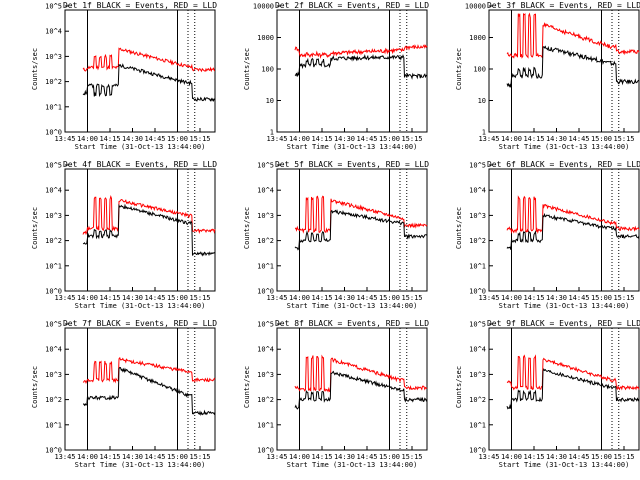 The width and height of the screenshot is (640, 480). What do you see at coordinates (53, 350) in the screenshot?
I see `y-tick-label: 10^4` at bounding box center [53, 350].